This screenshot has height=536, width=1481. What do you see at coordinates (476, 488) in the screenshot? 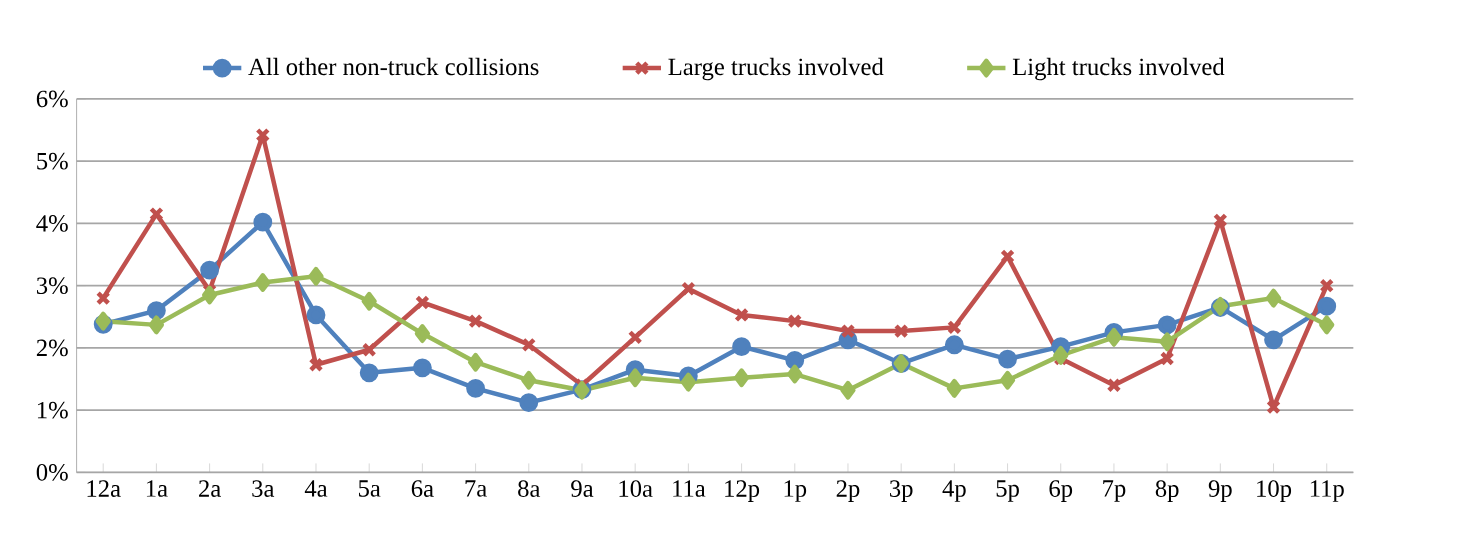
I see `x-tick-label: 7a` at bounding box center [476, 488].